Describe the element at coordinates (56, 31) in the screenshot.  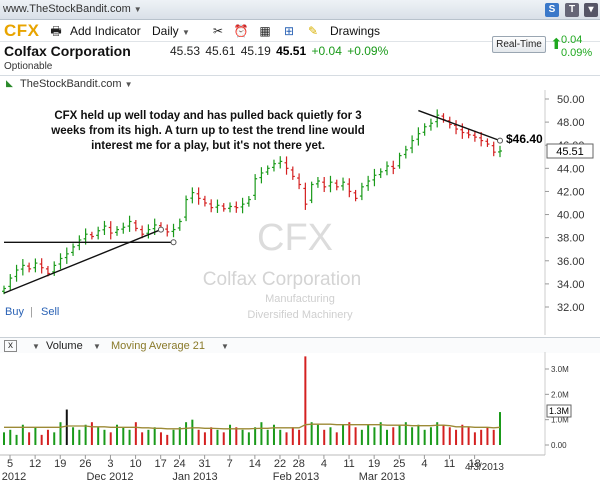
I see `printer-icon: 🖶` at that location.